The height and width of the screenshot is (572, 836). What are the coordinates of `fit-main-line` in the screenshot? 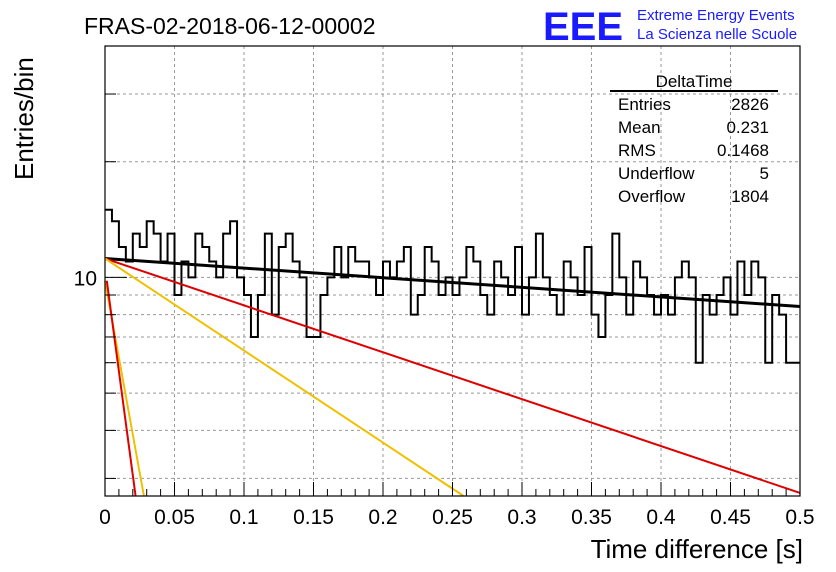 It's located at (452, 283).